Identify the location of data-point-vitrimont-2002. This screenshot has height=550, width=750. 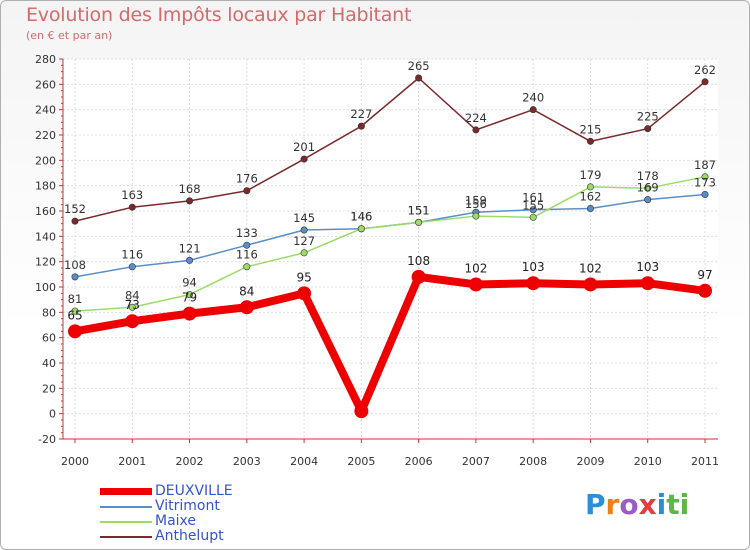
(190, 260).